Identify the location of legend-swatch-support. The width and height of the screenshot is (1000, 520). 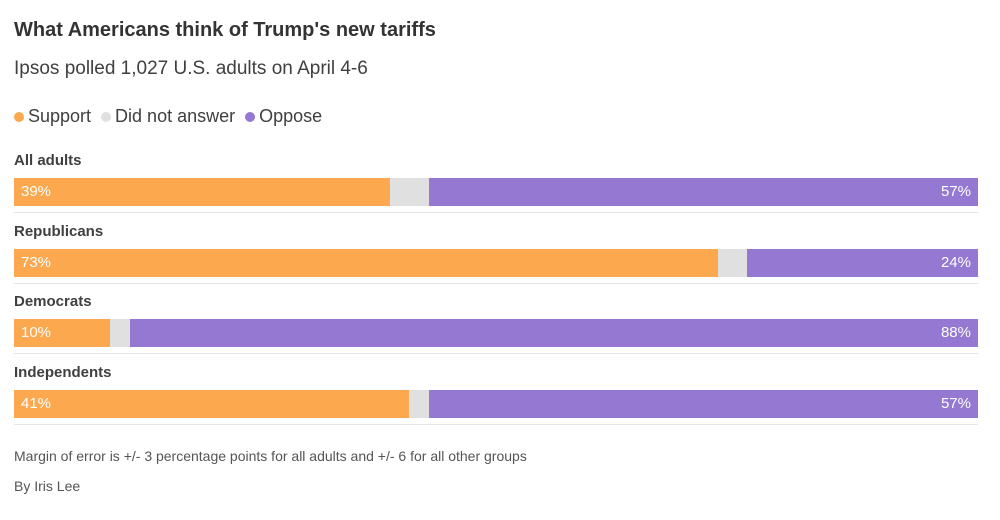
(19, 116).